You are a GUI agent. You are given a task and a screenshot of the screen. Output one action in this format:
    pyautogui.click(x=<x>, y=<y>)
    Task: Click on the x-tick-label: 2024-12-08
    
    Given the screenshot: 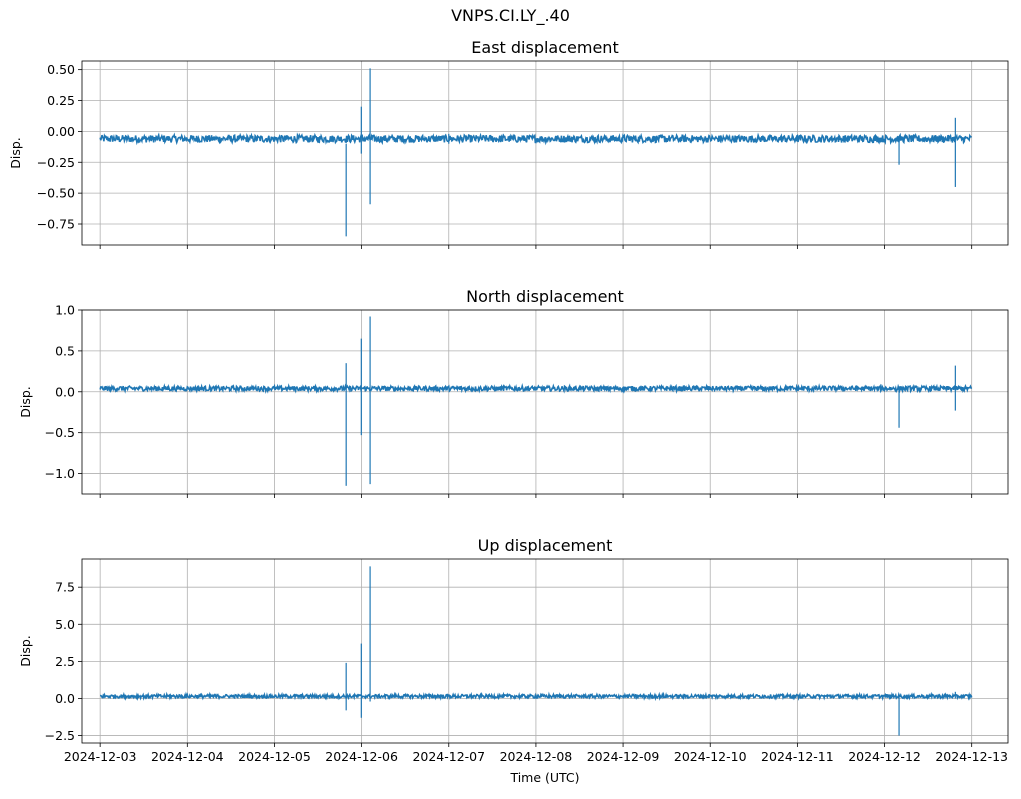 What is the action you would take?
    pyautogui.click(x=536, y=756)
    